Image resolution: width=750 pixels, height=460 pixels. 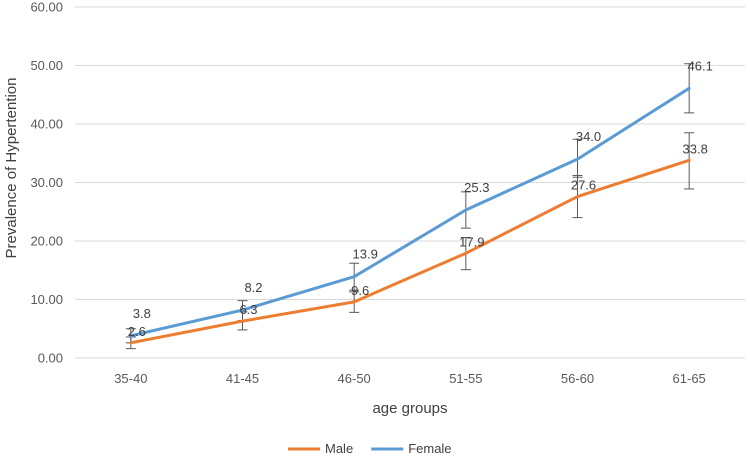 I want to click on y-axis-title: Prevalence of Hypertention, so click(x=11, y=168).